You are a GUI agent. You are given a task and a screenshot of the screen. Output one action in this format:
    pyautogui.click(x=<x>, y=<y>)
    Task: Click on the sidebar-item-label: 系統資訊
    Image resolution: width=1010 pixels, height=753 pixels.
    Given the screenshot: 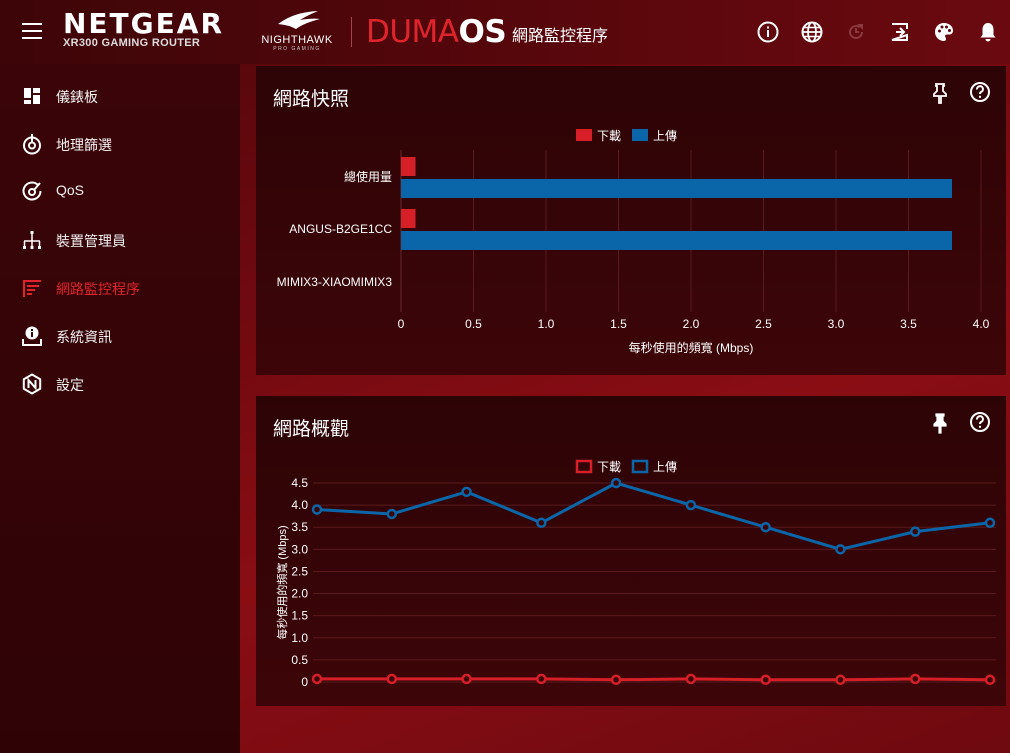 What is the action you would take?
    pyautogui.click(x=84, y=337)
    